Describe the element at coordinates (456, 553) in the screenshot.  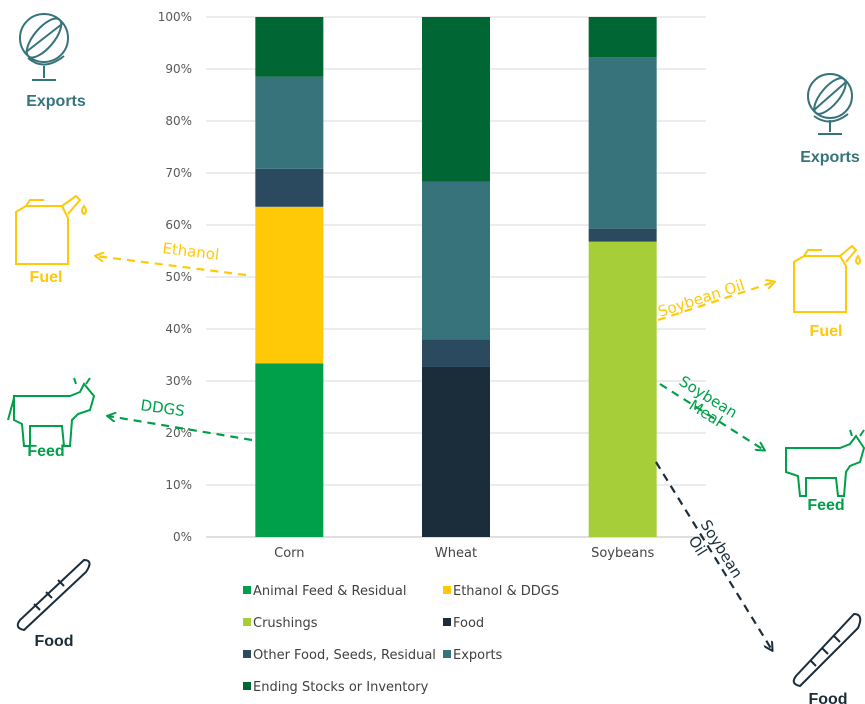
I see `x-category-label: Wheat` at that location.